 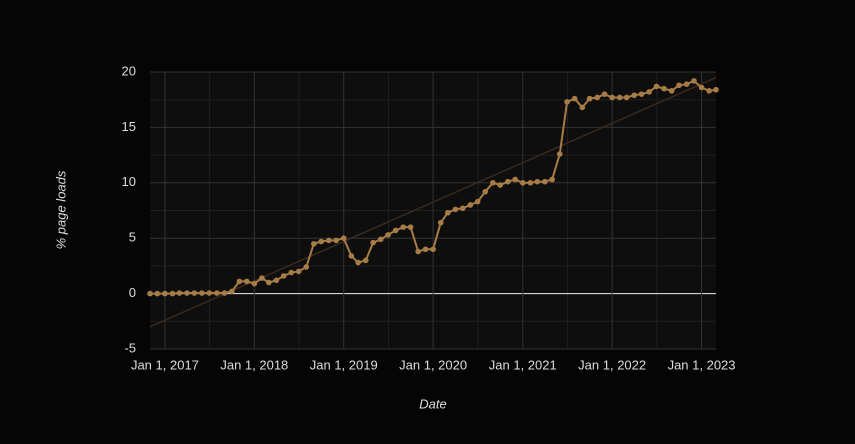 What do you see at coordinates (254, 364) in the screenshot?
I see `x-tick-label: Jan 1, 2018` at bounding box center [254, 364].